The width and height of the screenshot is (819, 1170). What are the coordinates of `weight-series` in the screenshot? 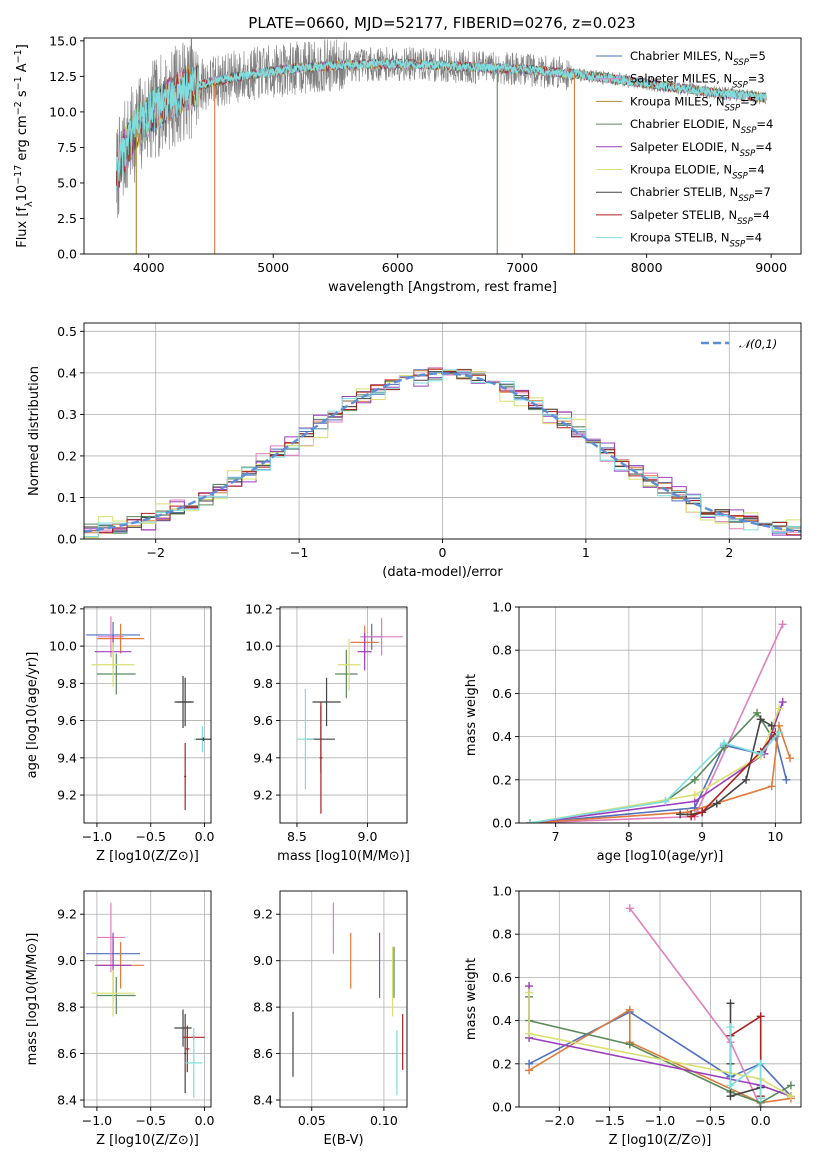 It's located at (660, 1044).